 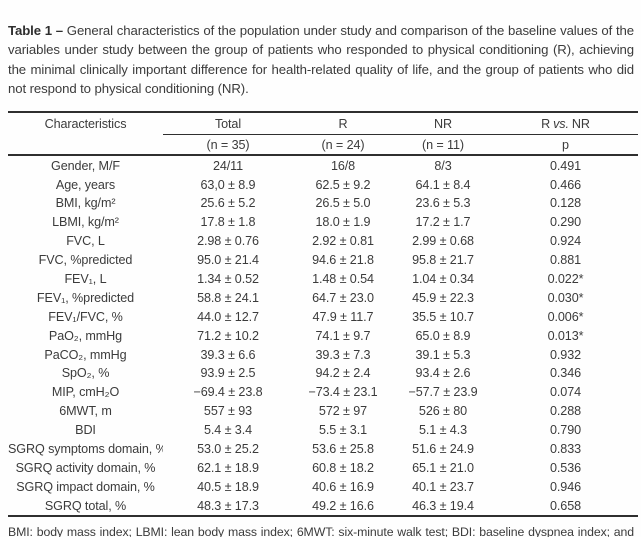 What do you see at coordinates (546, 123) in the screenshot?
I see `header-r-vs-nr-prefix: R` at bounding box center [546, 123].